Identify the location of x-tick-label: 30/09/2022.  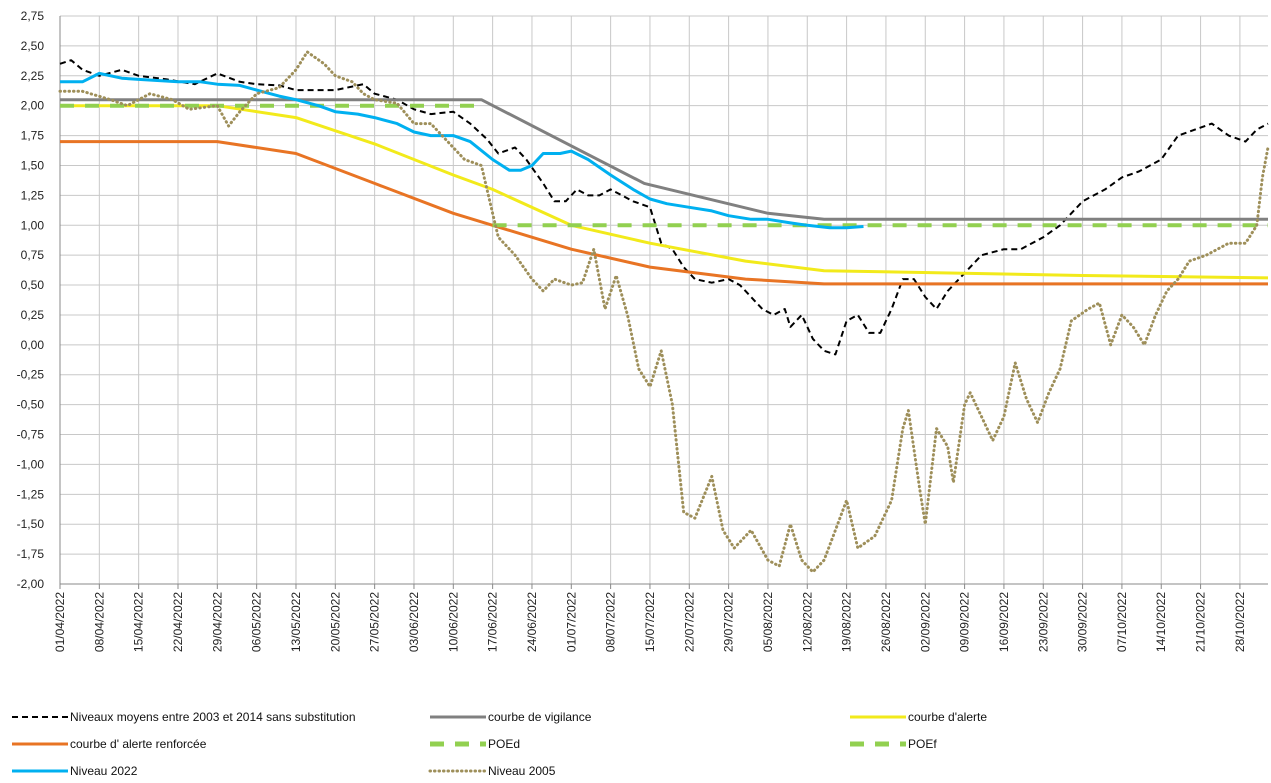
(1083, 622).